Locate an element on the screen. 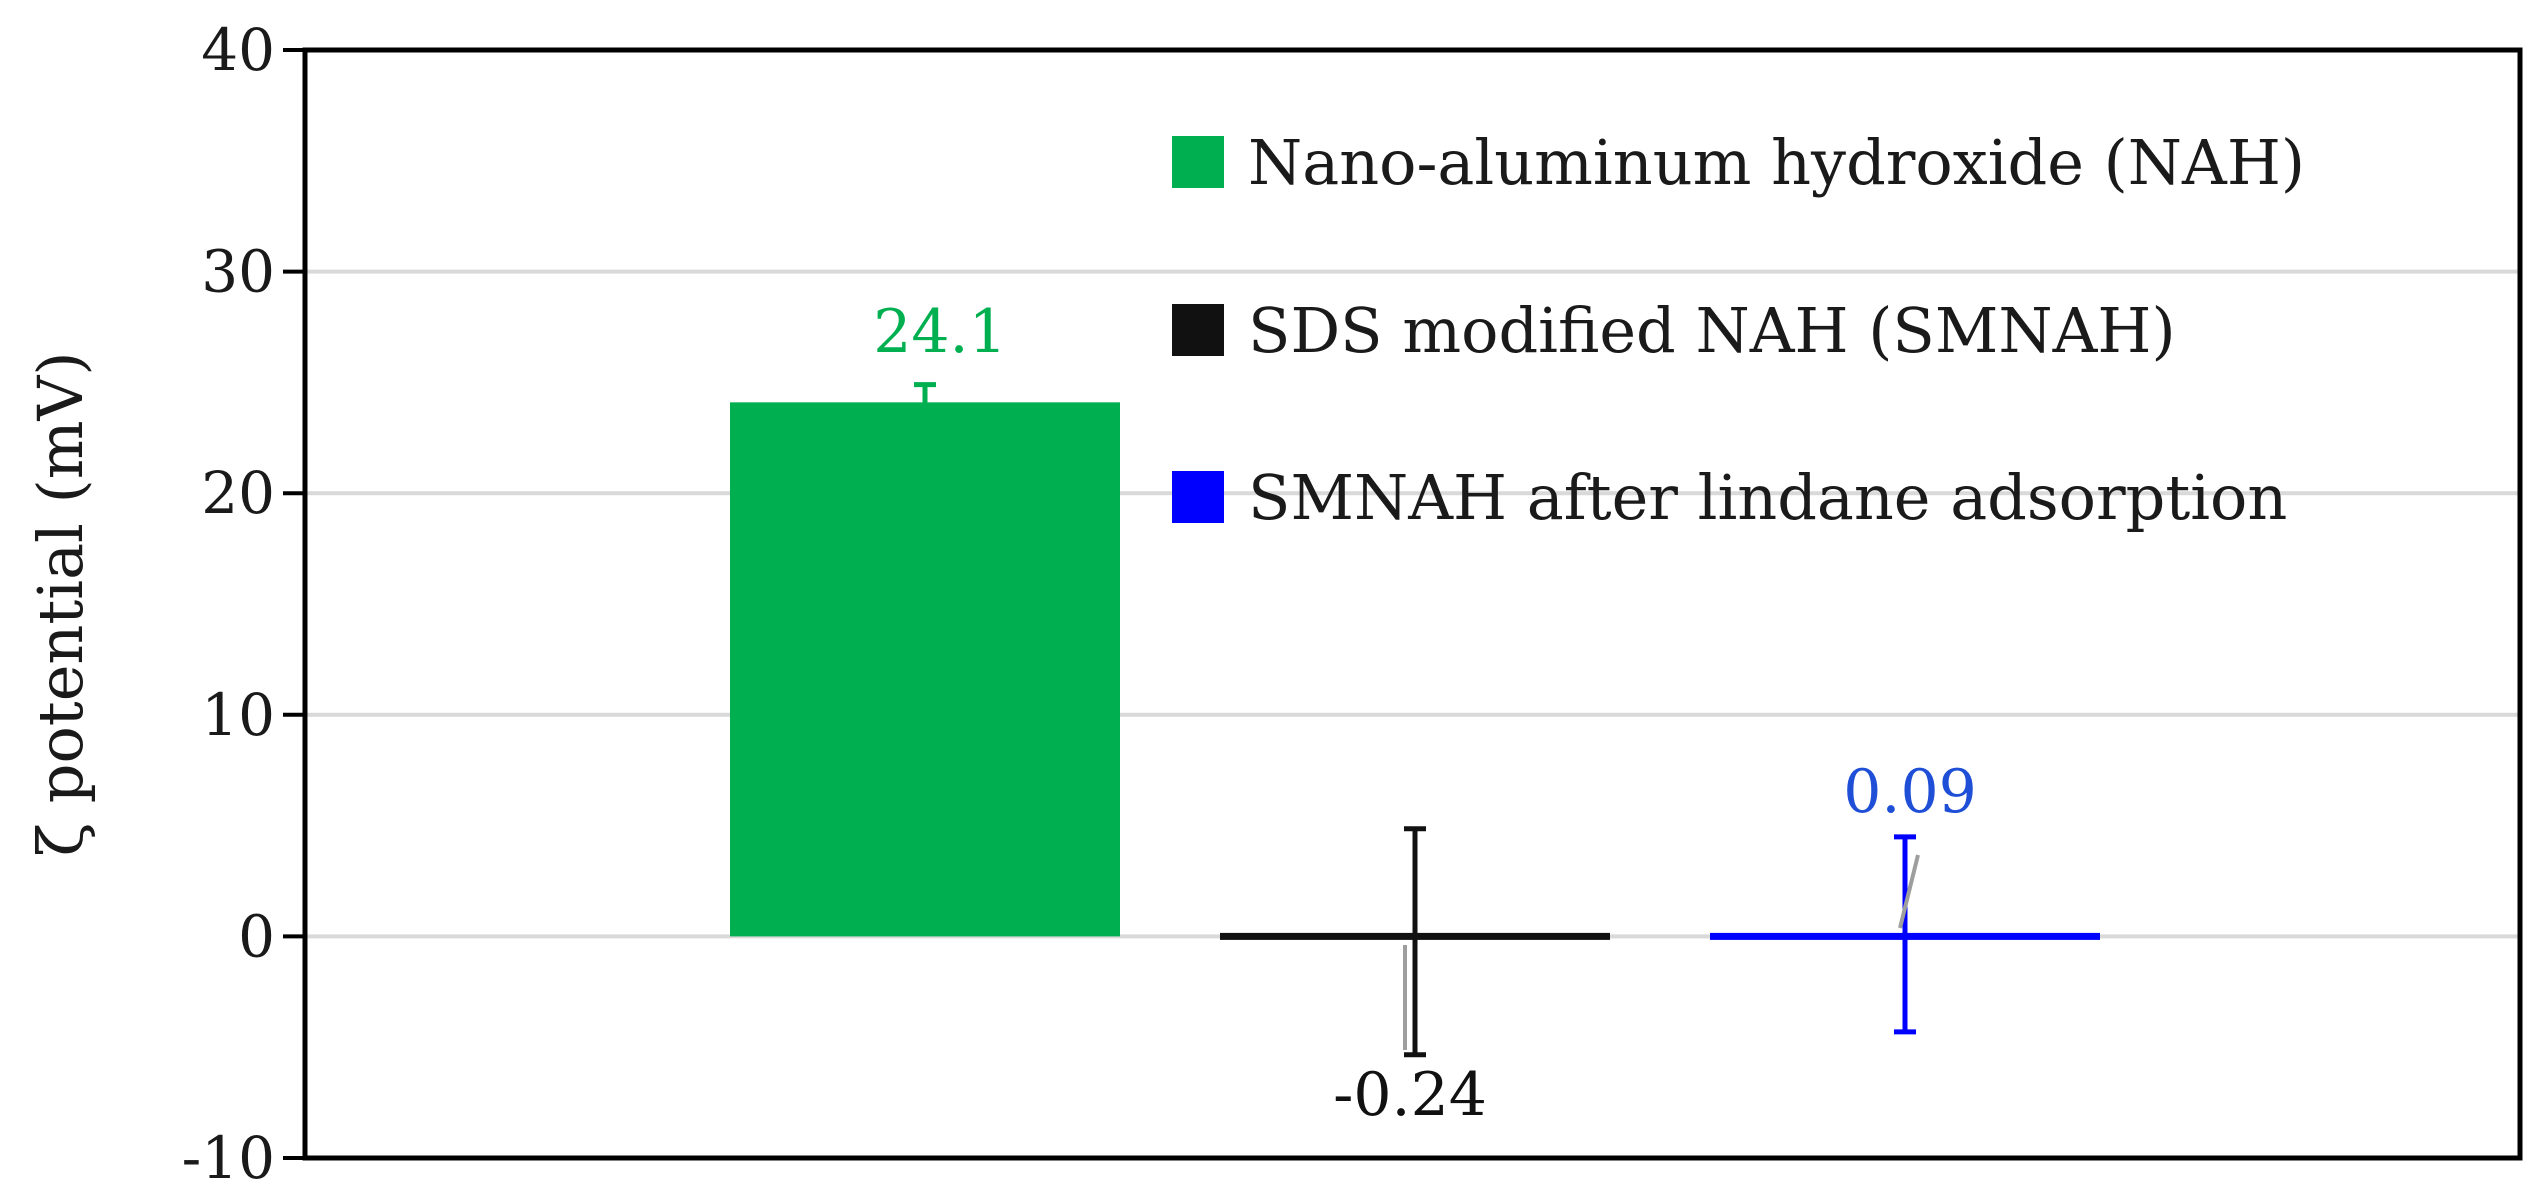 Image resolution: width=2538 pixels, height=1193 pixels. y-tick-label: 10 is located at coordinates (238, 715).